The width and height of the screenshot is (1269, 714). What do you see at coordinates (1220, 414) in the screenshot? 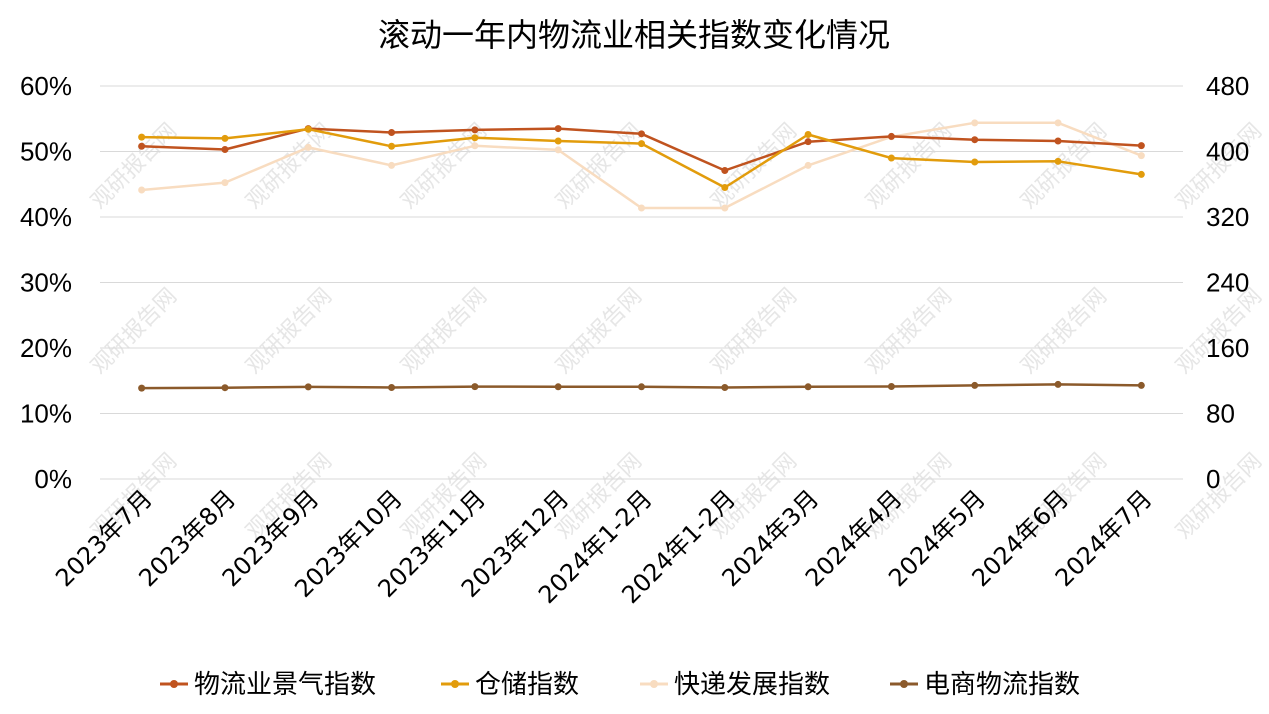
I see `y-right-tick-label: 80` at bounding box center [1220, 414].